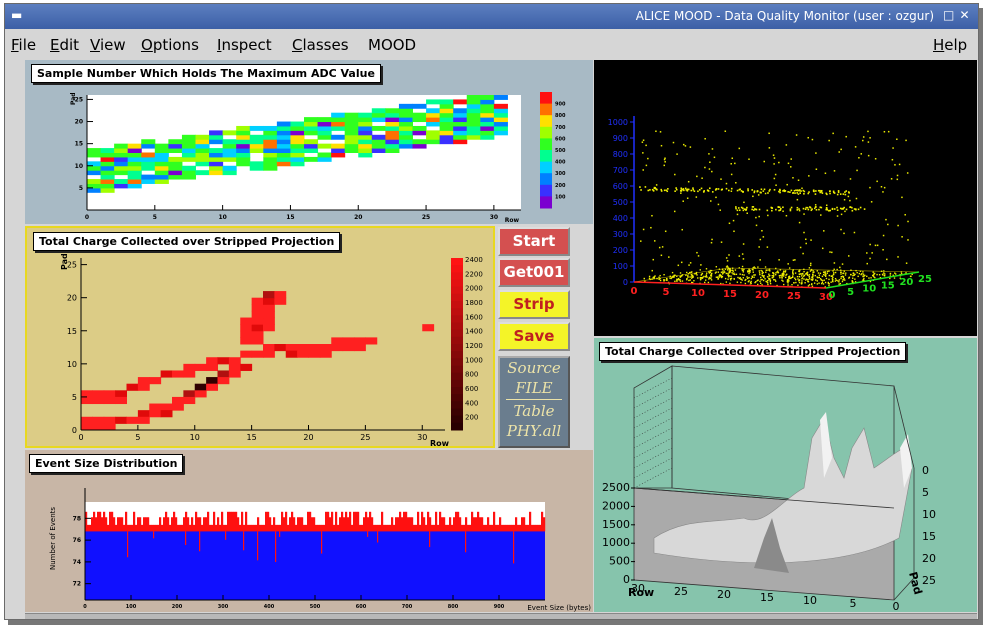  What do you see at coordinates (964, 15) in the screenshot?
I see `close-icon: ✕` at bounding box center [964, 15].